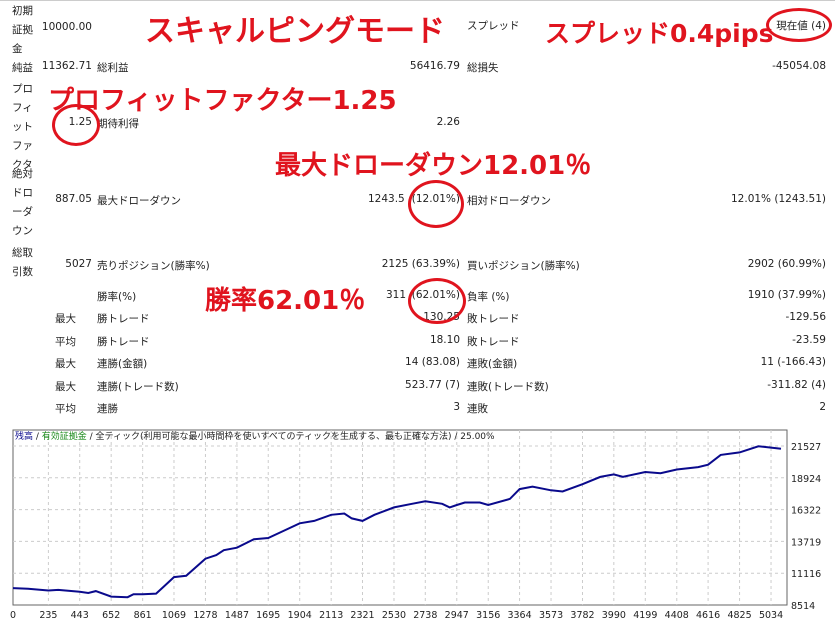  What do you see at coordinates (153, 266) in the screenshot?
I see `short-positions-label: 売りポジション(勝率%)` at bounding box center [153, 266].